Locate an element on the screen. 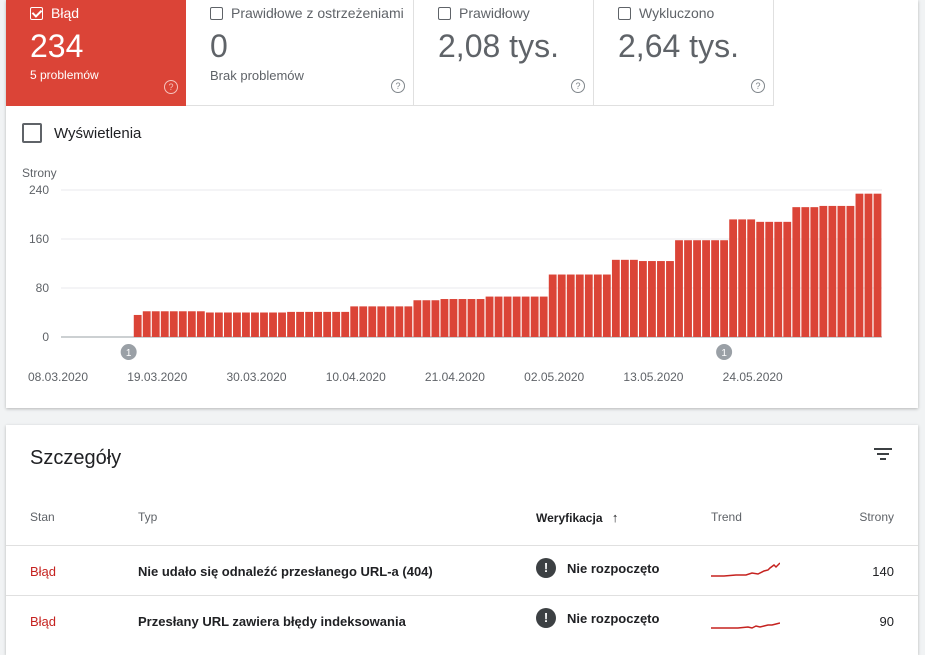 This screenshot has height=655, width=925. pages-cell: 140 is located at coordinates (883, 571).